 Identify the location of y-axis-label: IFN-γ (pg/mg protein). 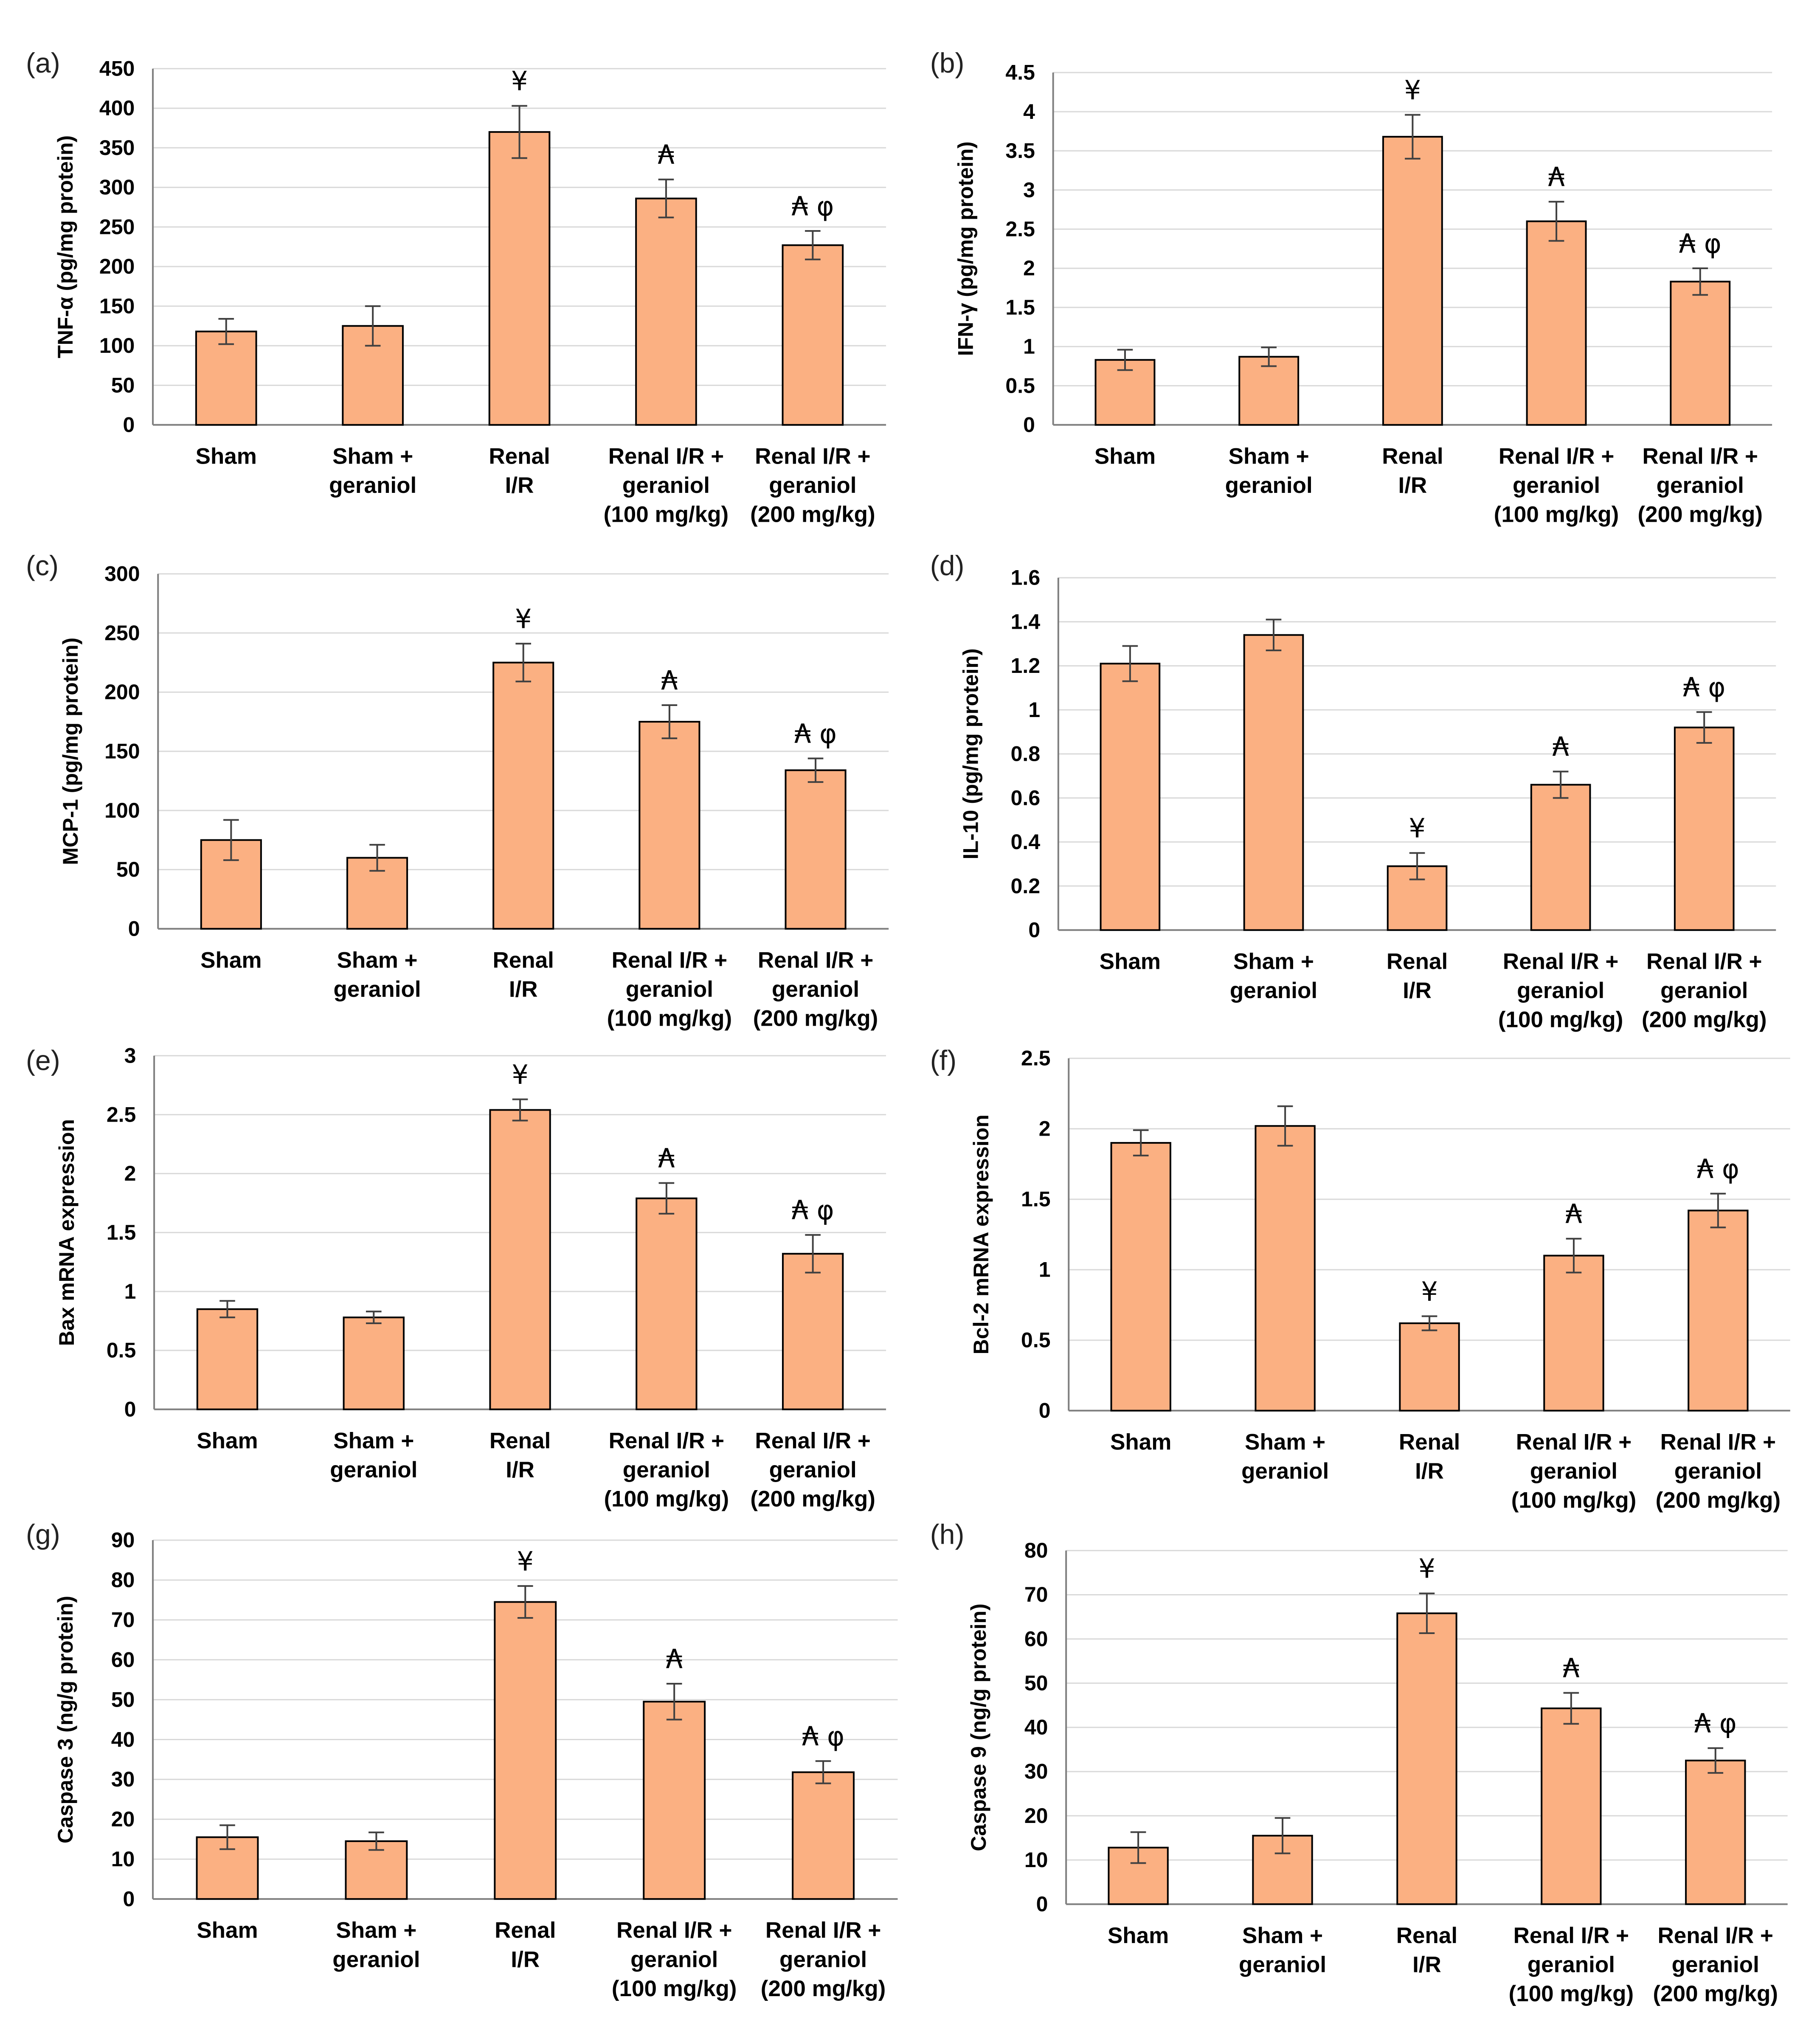
(966, 248).